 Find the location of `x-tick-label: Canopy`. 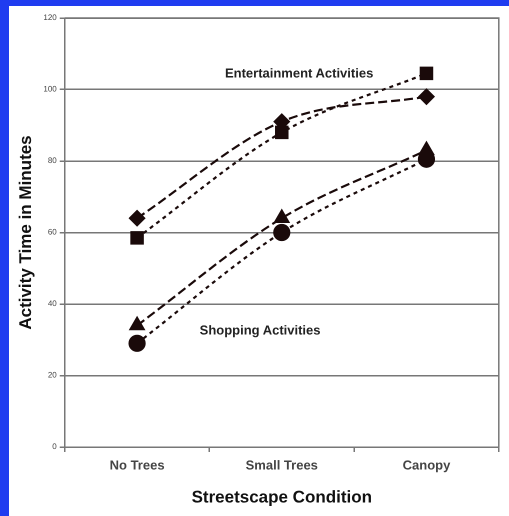

x-tick-label: Canopy is located at coordinates (427, 464).